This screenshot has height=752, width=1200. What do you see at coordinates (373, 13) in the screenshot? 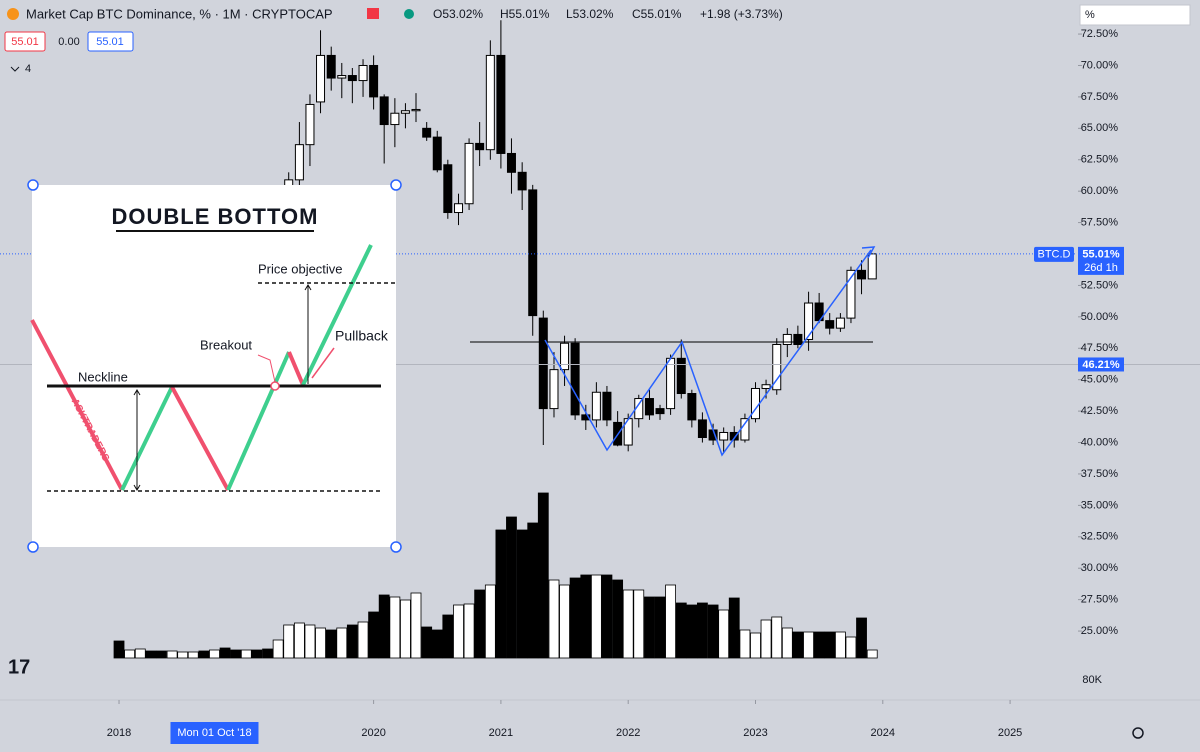
I see `flag-icon` at bounding box center [373, 13].